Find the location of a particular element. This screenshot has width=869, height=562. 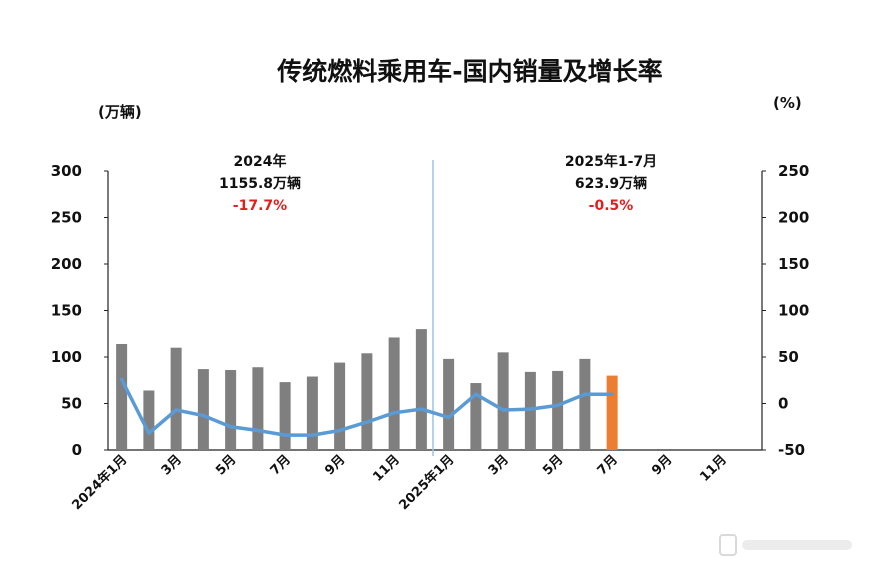

left-tick-label: 300 is located at coordinates (66, 171).